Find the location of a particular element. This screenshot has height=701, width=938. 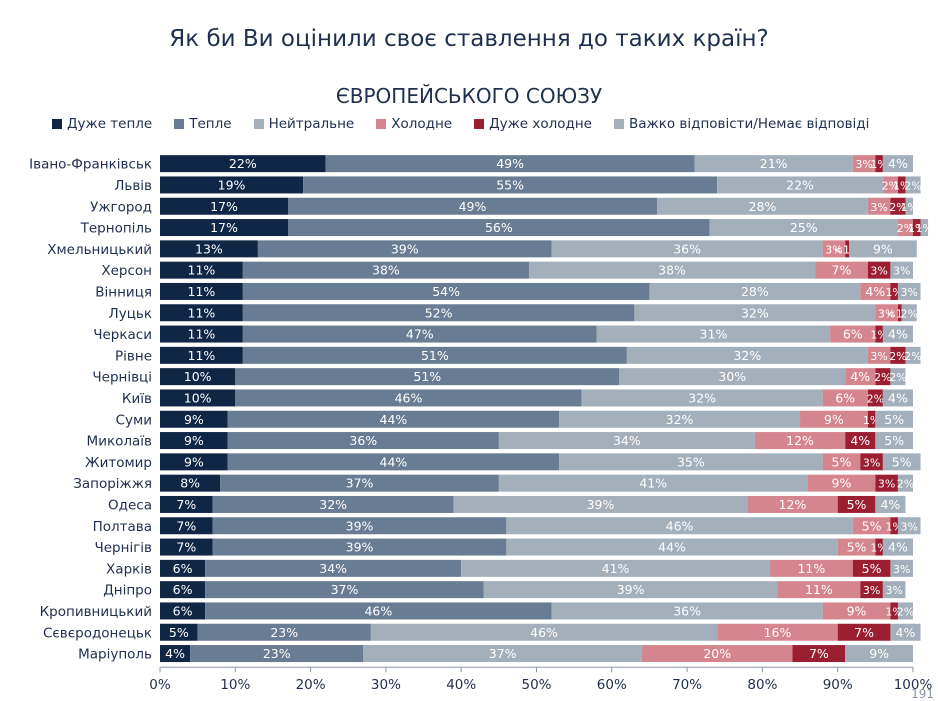

data-label: 25% is located at coordinates (804, 227).